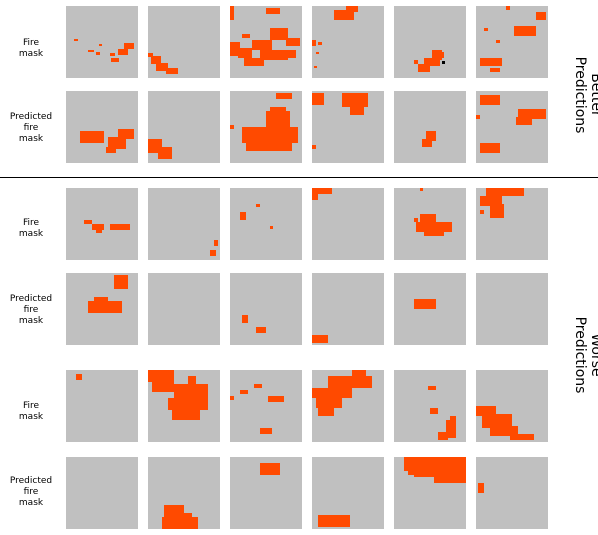  I want to click on group-divider, so click(299, 177).